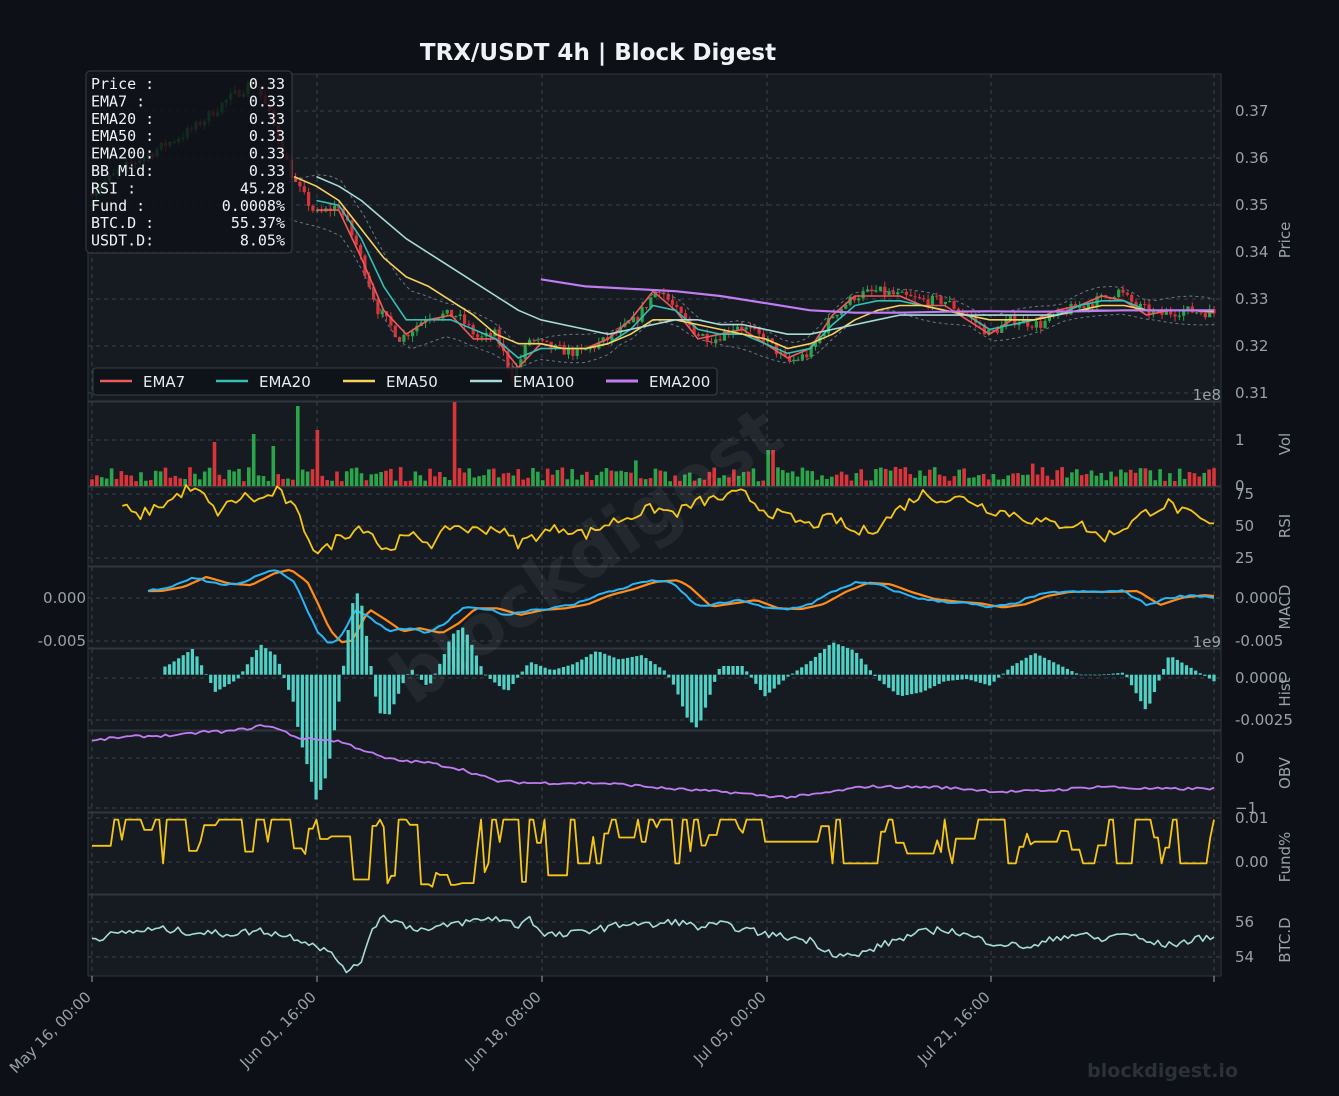 The height and width of the screenshot is (1096, 1339). What do you see at coordinates (122, 136) in the screenshot?
I see `info-label: EMA50 :` at bounding box center [122, 136].